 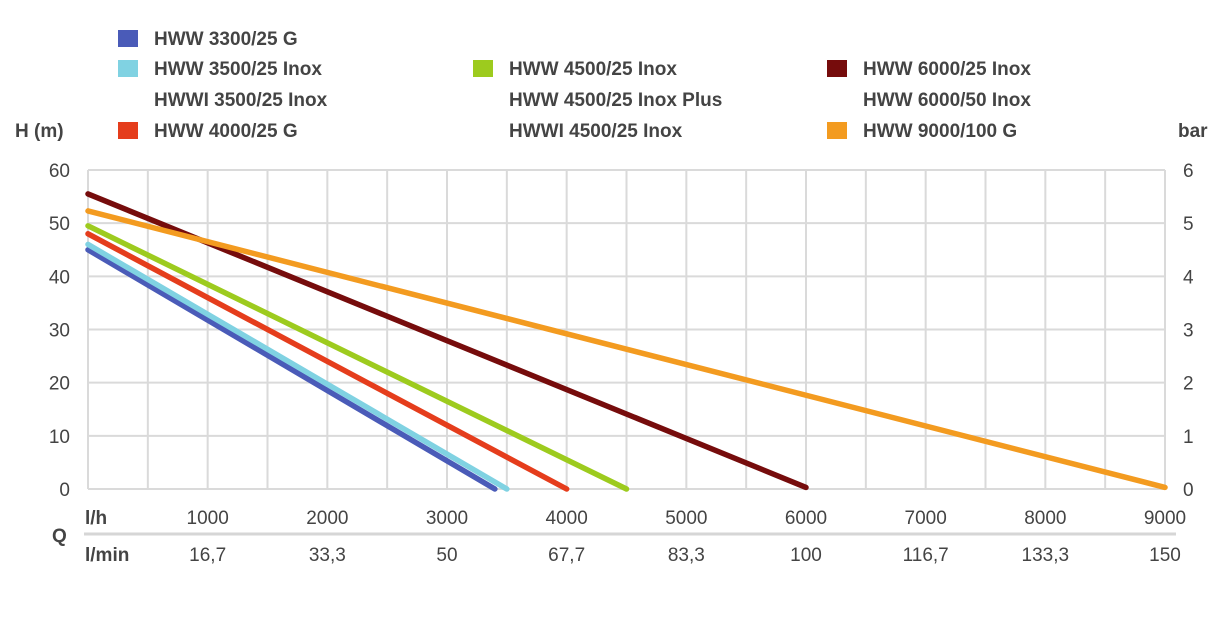 What do you see at coordinates (59, 171) in the screenshot?
I see `y-tick-label-left: 60` at bounding box center [59, 171].